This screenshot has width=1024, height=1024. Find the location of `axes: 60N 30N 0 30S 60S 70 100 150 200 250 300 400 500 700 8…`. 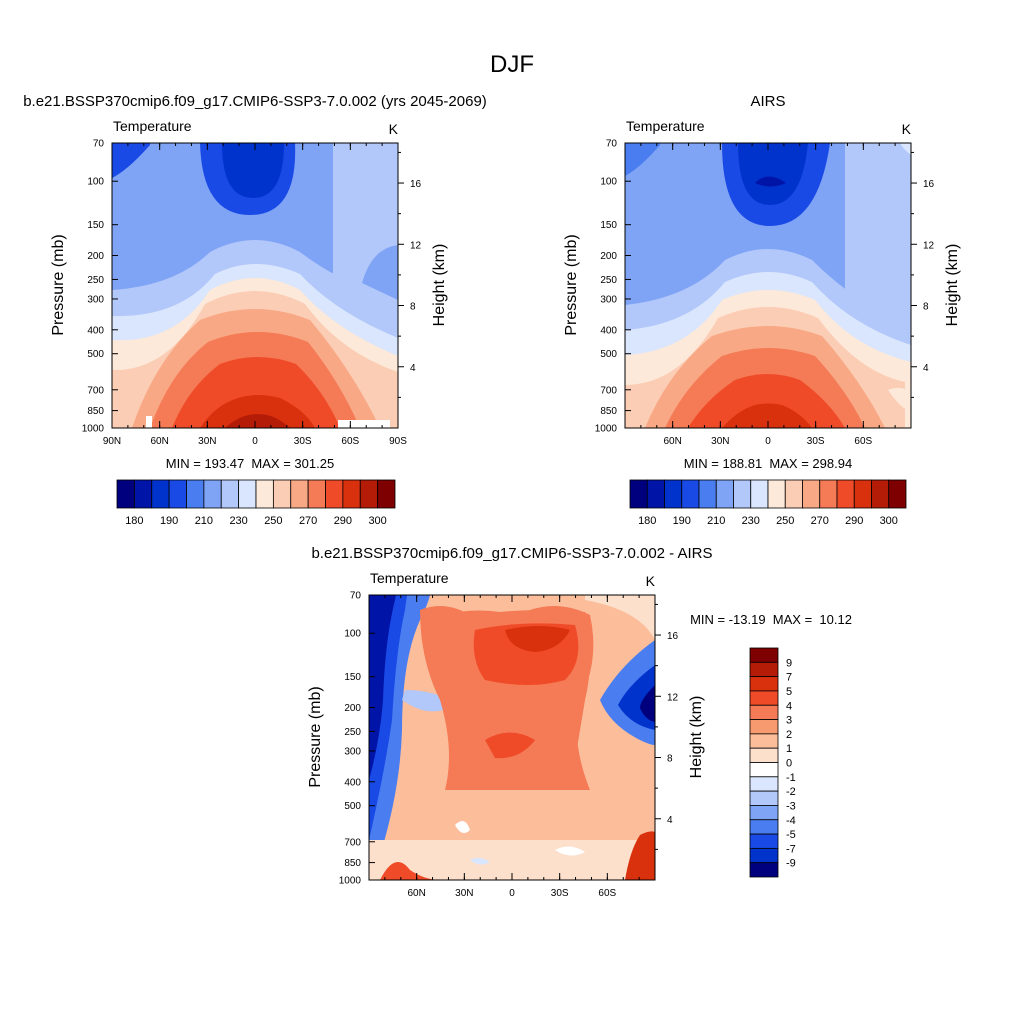

axes: 60N 30N 0 30S 60S 70 100 150 200 250 300 400 500 700 8… is located at coordinates (765, 293).